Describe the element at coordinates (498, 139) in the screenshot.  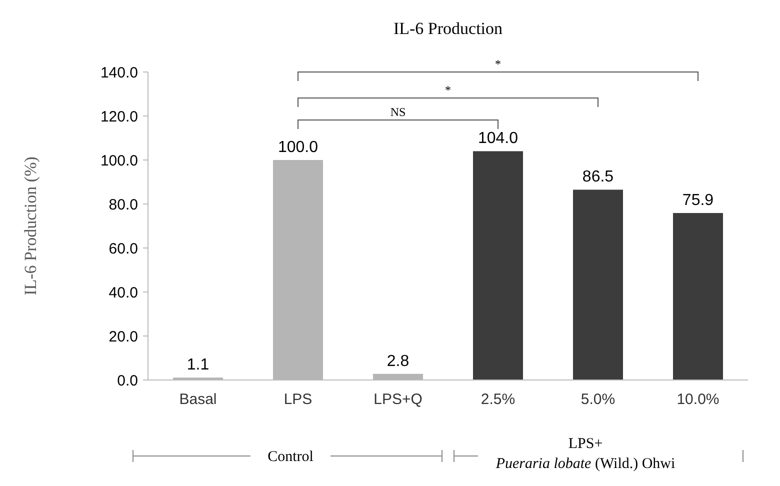
I see `data-label: 104.0` at that location.